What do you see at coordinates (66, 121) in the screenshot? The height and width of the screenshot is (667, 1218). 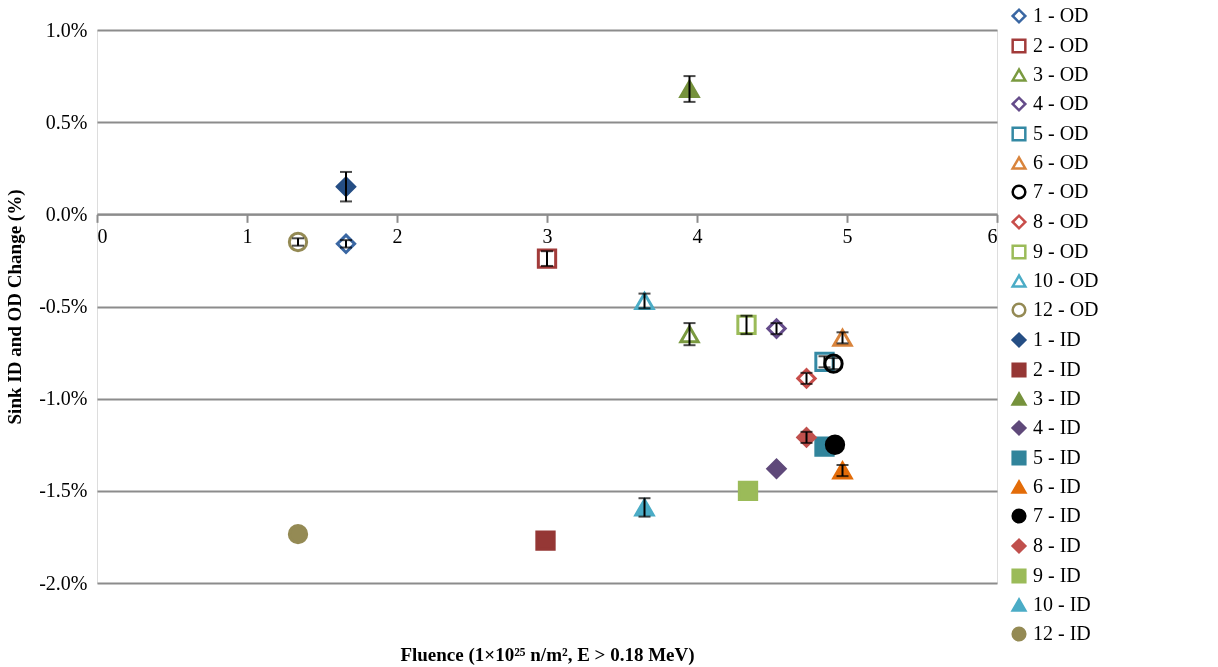 I see `y-tick-label: 0.5%` at bounding box center [66, 121].